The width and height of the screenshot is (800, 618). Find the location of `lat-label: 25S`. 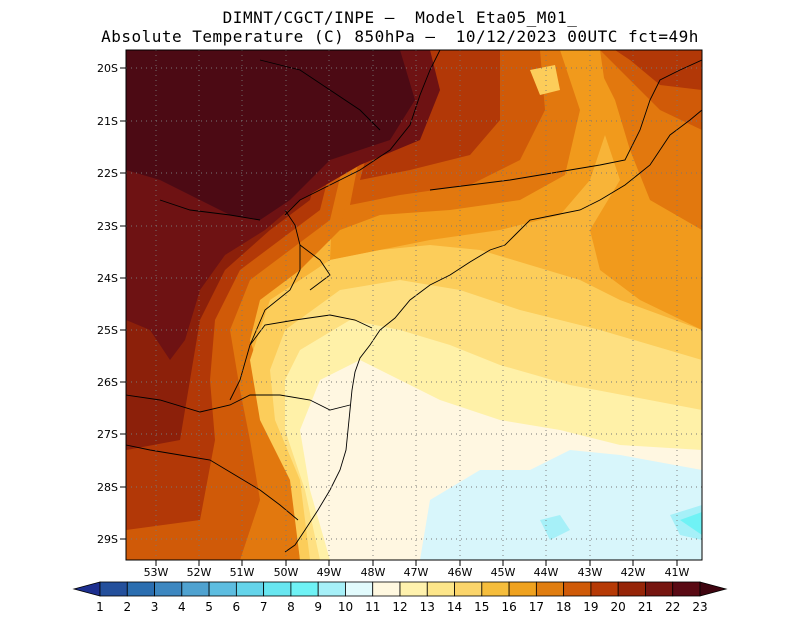

lat-label: 25S is located at coordinates (107, 330).